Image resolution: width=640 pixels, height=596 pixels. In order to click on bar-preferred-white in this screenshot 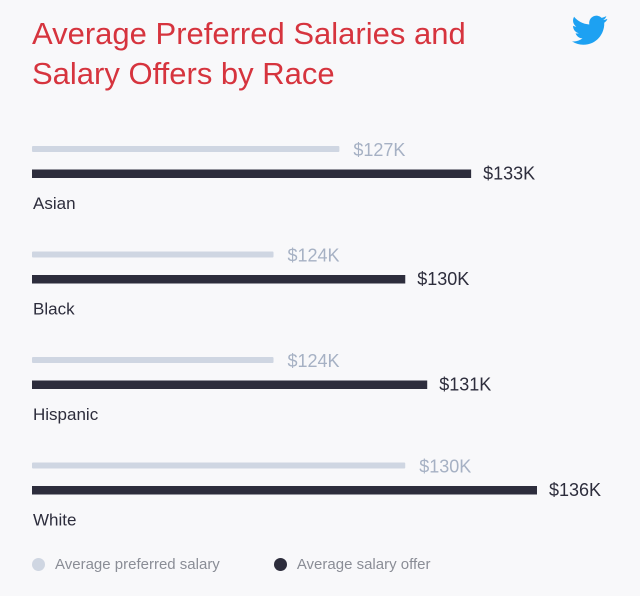, I will do `click(219, 465)`.